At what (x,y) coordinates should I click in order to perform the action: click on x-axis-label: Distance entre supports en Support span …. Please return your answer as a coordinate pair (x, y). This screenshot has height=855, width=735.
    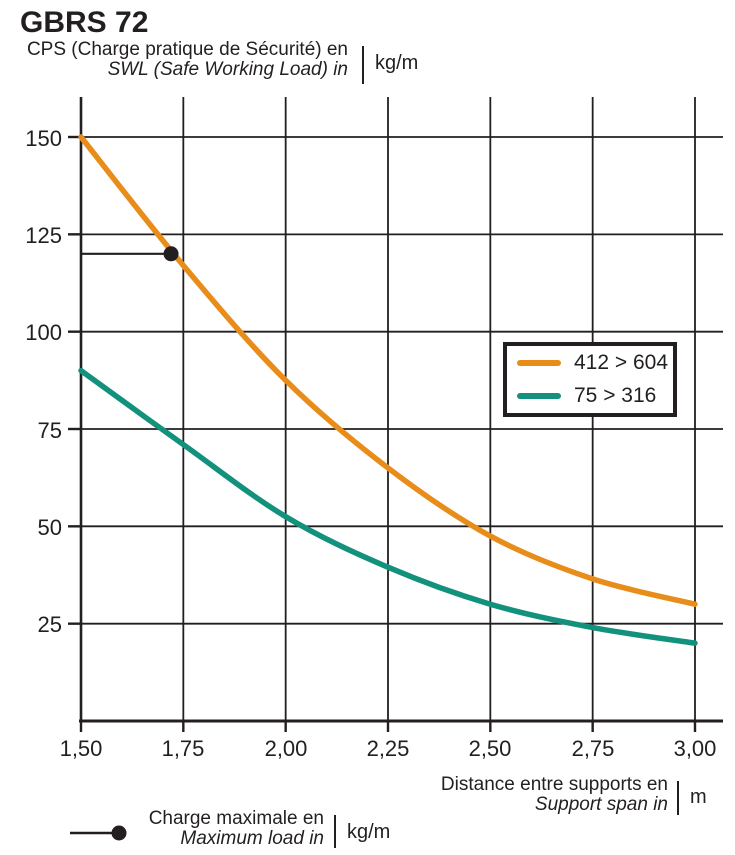
    Looking at the image, I should click on (484, 795).